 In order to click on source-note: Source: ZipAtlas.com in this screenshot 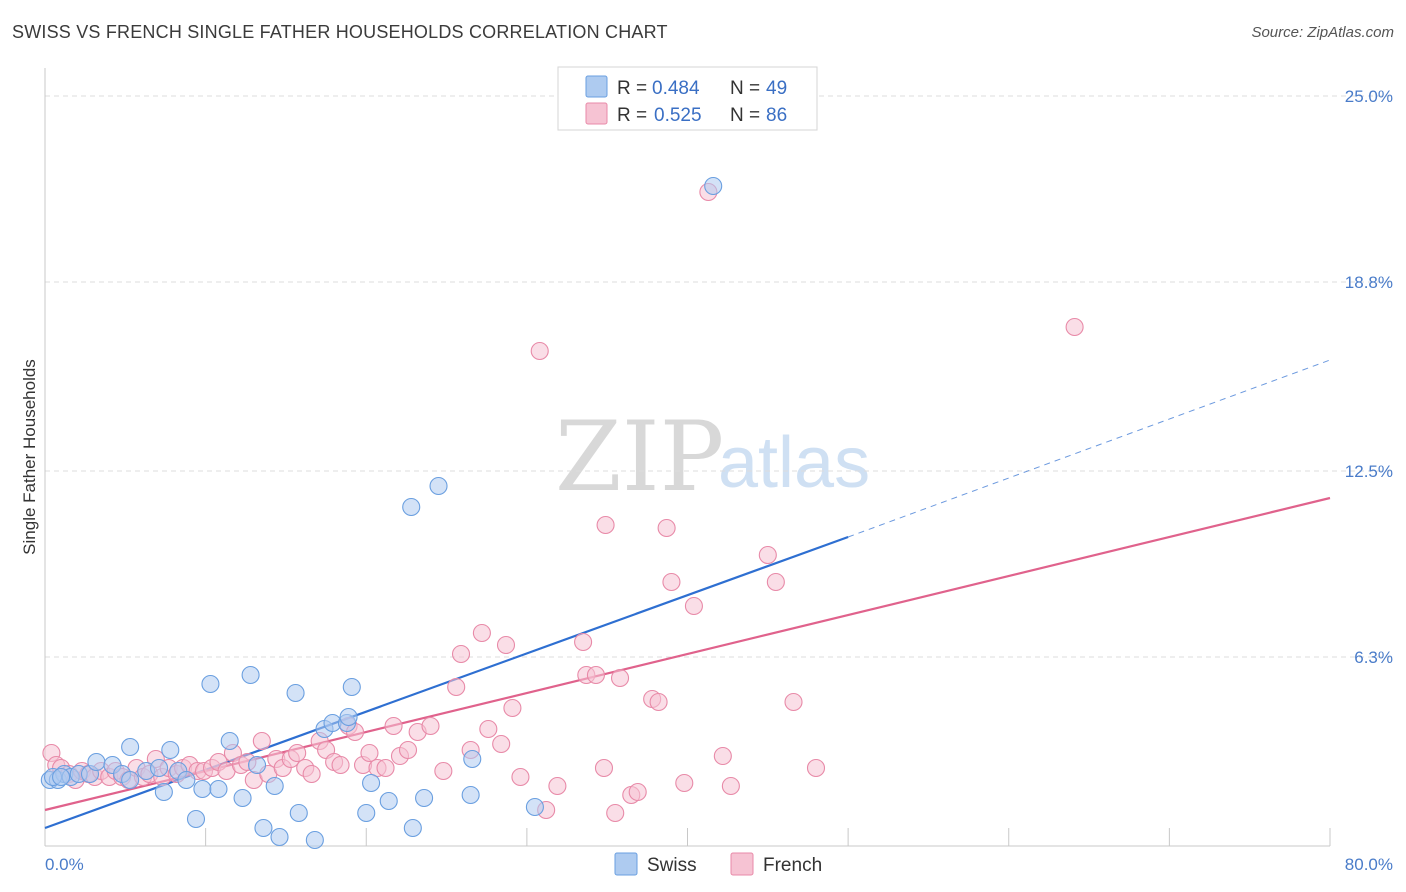, I will do `click(1322, 32)`.